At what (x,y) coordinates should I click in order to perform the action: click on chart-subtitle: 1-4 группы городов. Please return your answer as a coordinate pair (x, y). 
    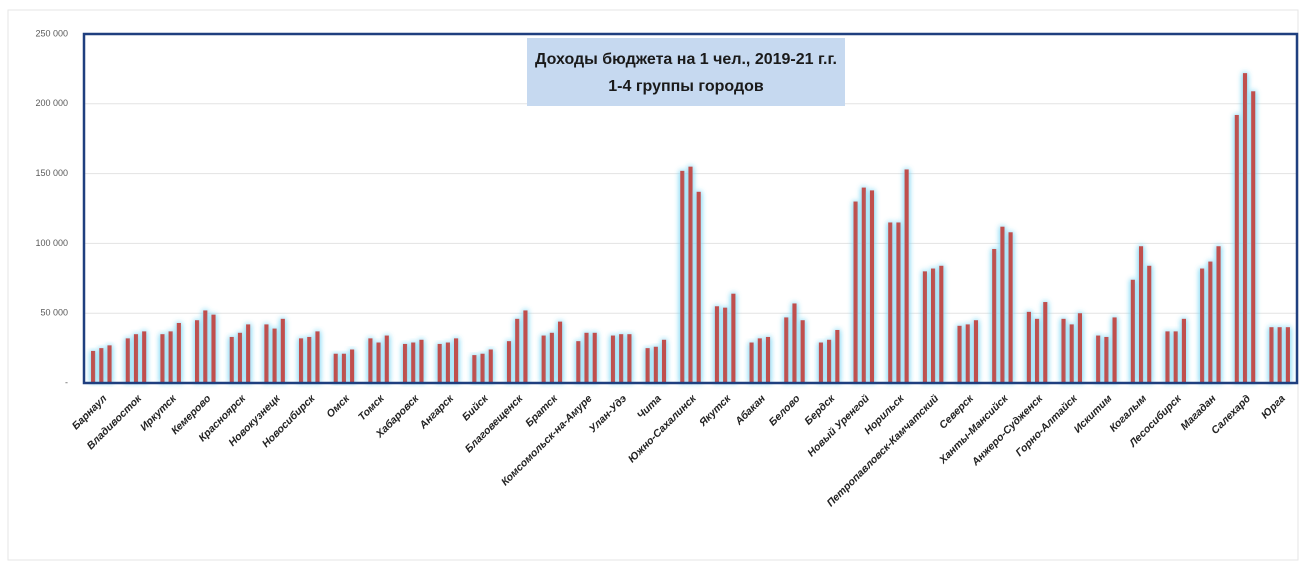
    Looking at the image, I should click on (686, 86).